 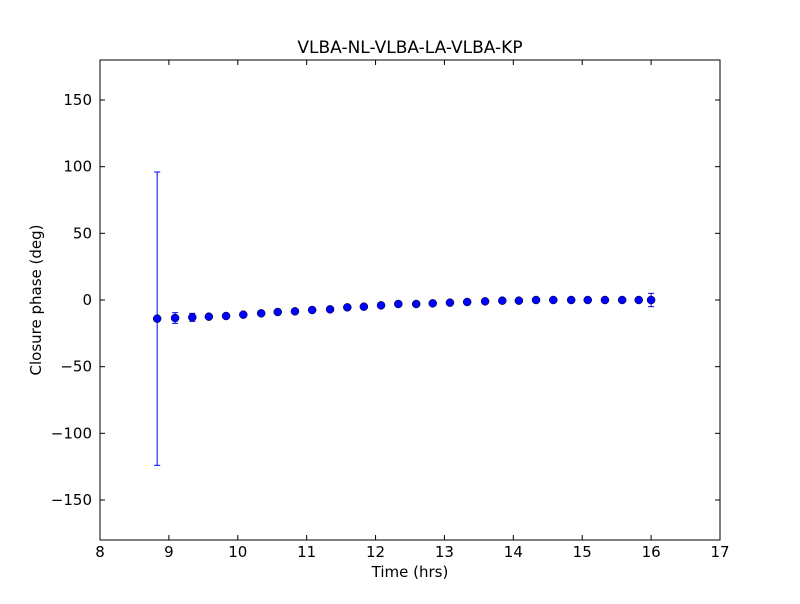 What do you see at coordinates (306, 552) in the screenshot?
I see `x-tick-label: 11` at bounding box center [306, 552].